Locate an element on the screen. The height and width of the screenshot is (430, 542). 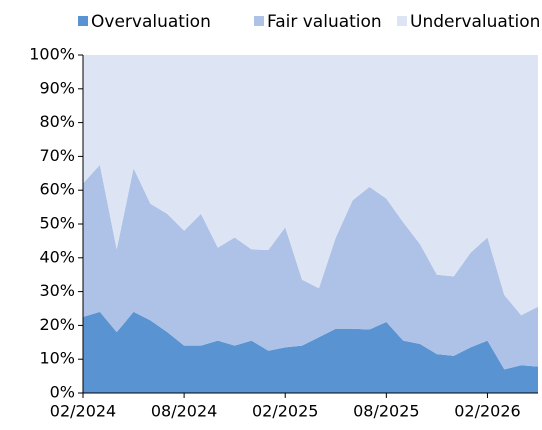
y-tick-label: 100% is located at coordinates (52, 54).